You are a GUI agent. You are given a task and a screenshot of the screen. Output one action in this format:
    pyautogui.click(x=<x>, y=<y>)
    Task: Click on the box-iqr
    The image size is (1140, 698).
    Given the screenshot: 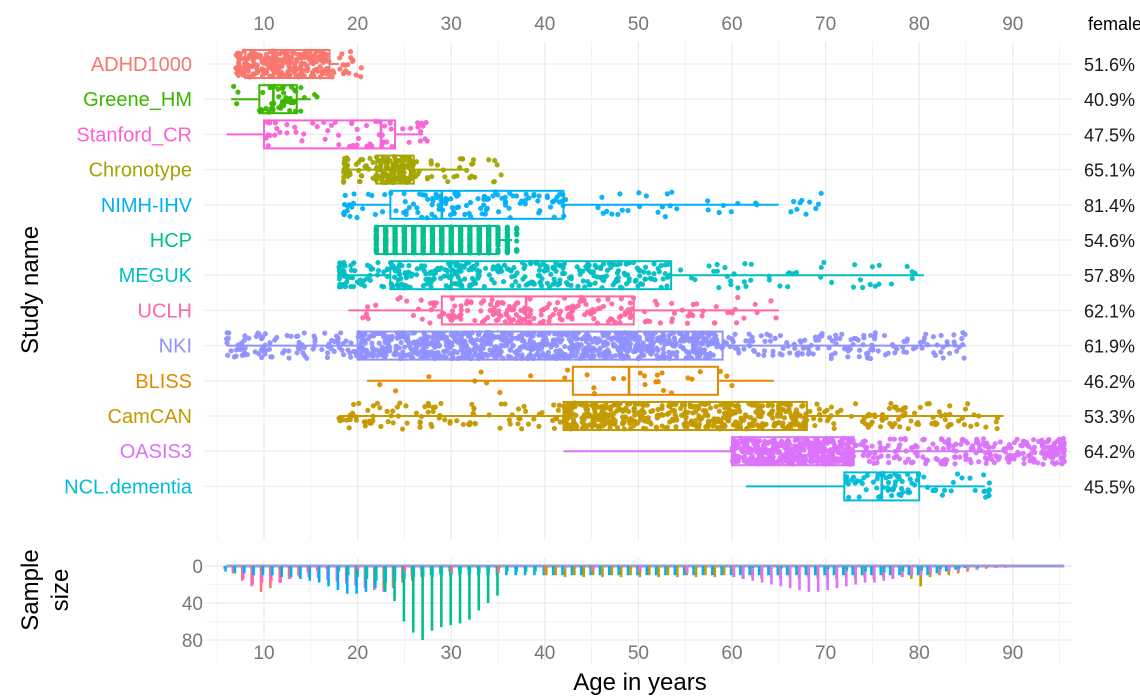 What is the action you would take?
    pyautogui.click(x=278, y=99)
    